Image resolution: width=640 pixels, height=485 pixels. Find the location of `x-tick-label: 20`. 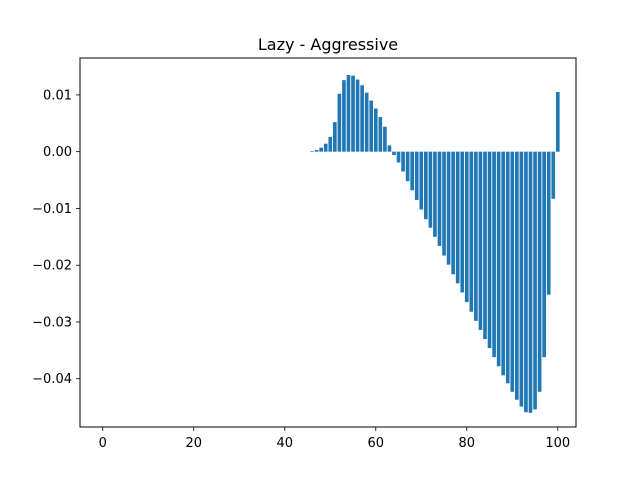

x-tick-label: 20 is located at coordinates (193, 443).